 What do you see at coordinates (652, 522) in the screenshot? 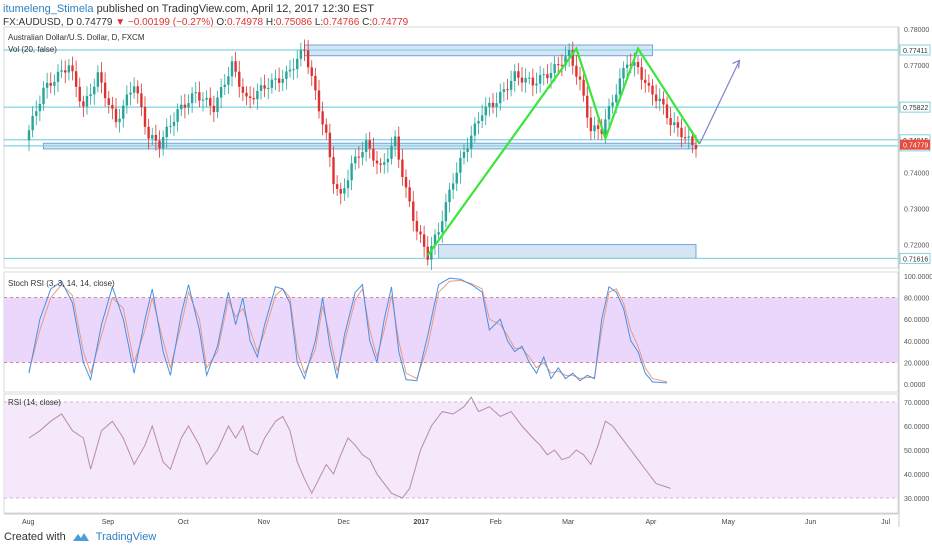
I see `time-axis-tick-label: Apr` at bounding box center [652, 522].